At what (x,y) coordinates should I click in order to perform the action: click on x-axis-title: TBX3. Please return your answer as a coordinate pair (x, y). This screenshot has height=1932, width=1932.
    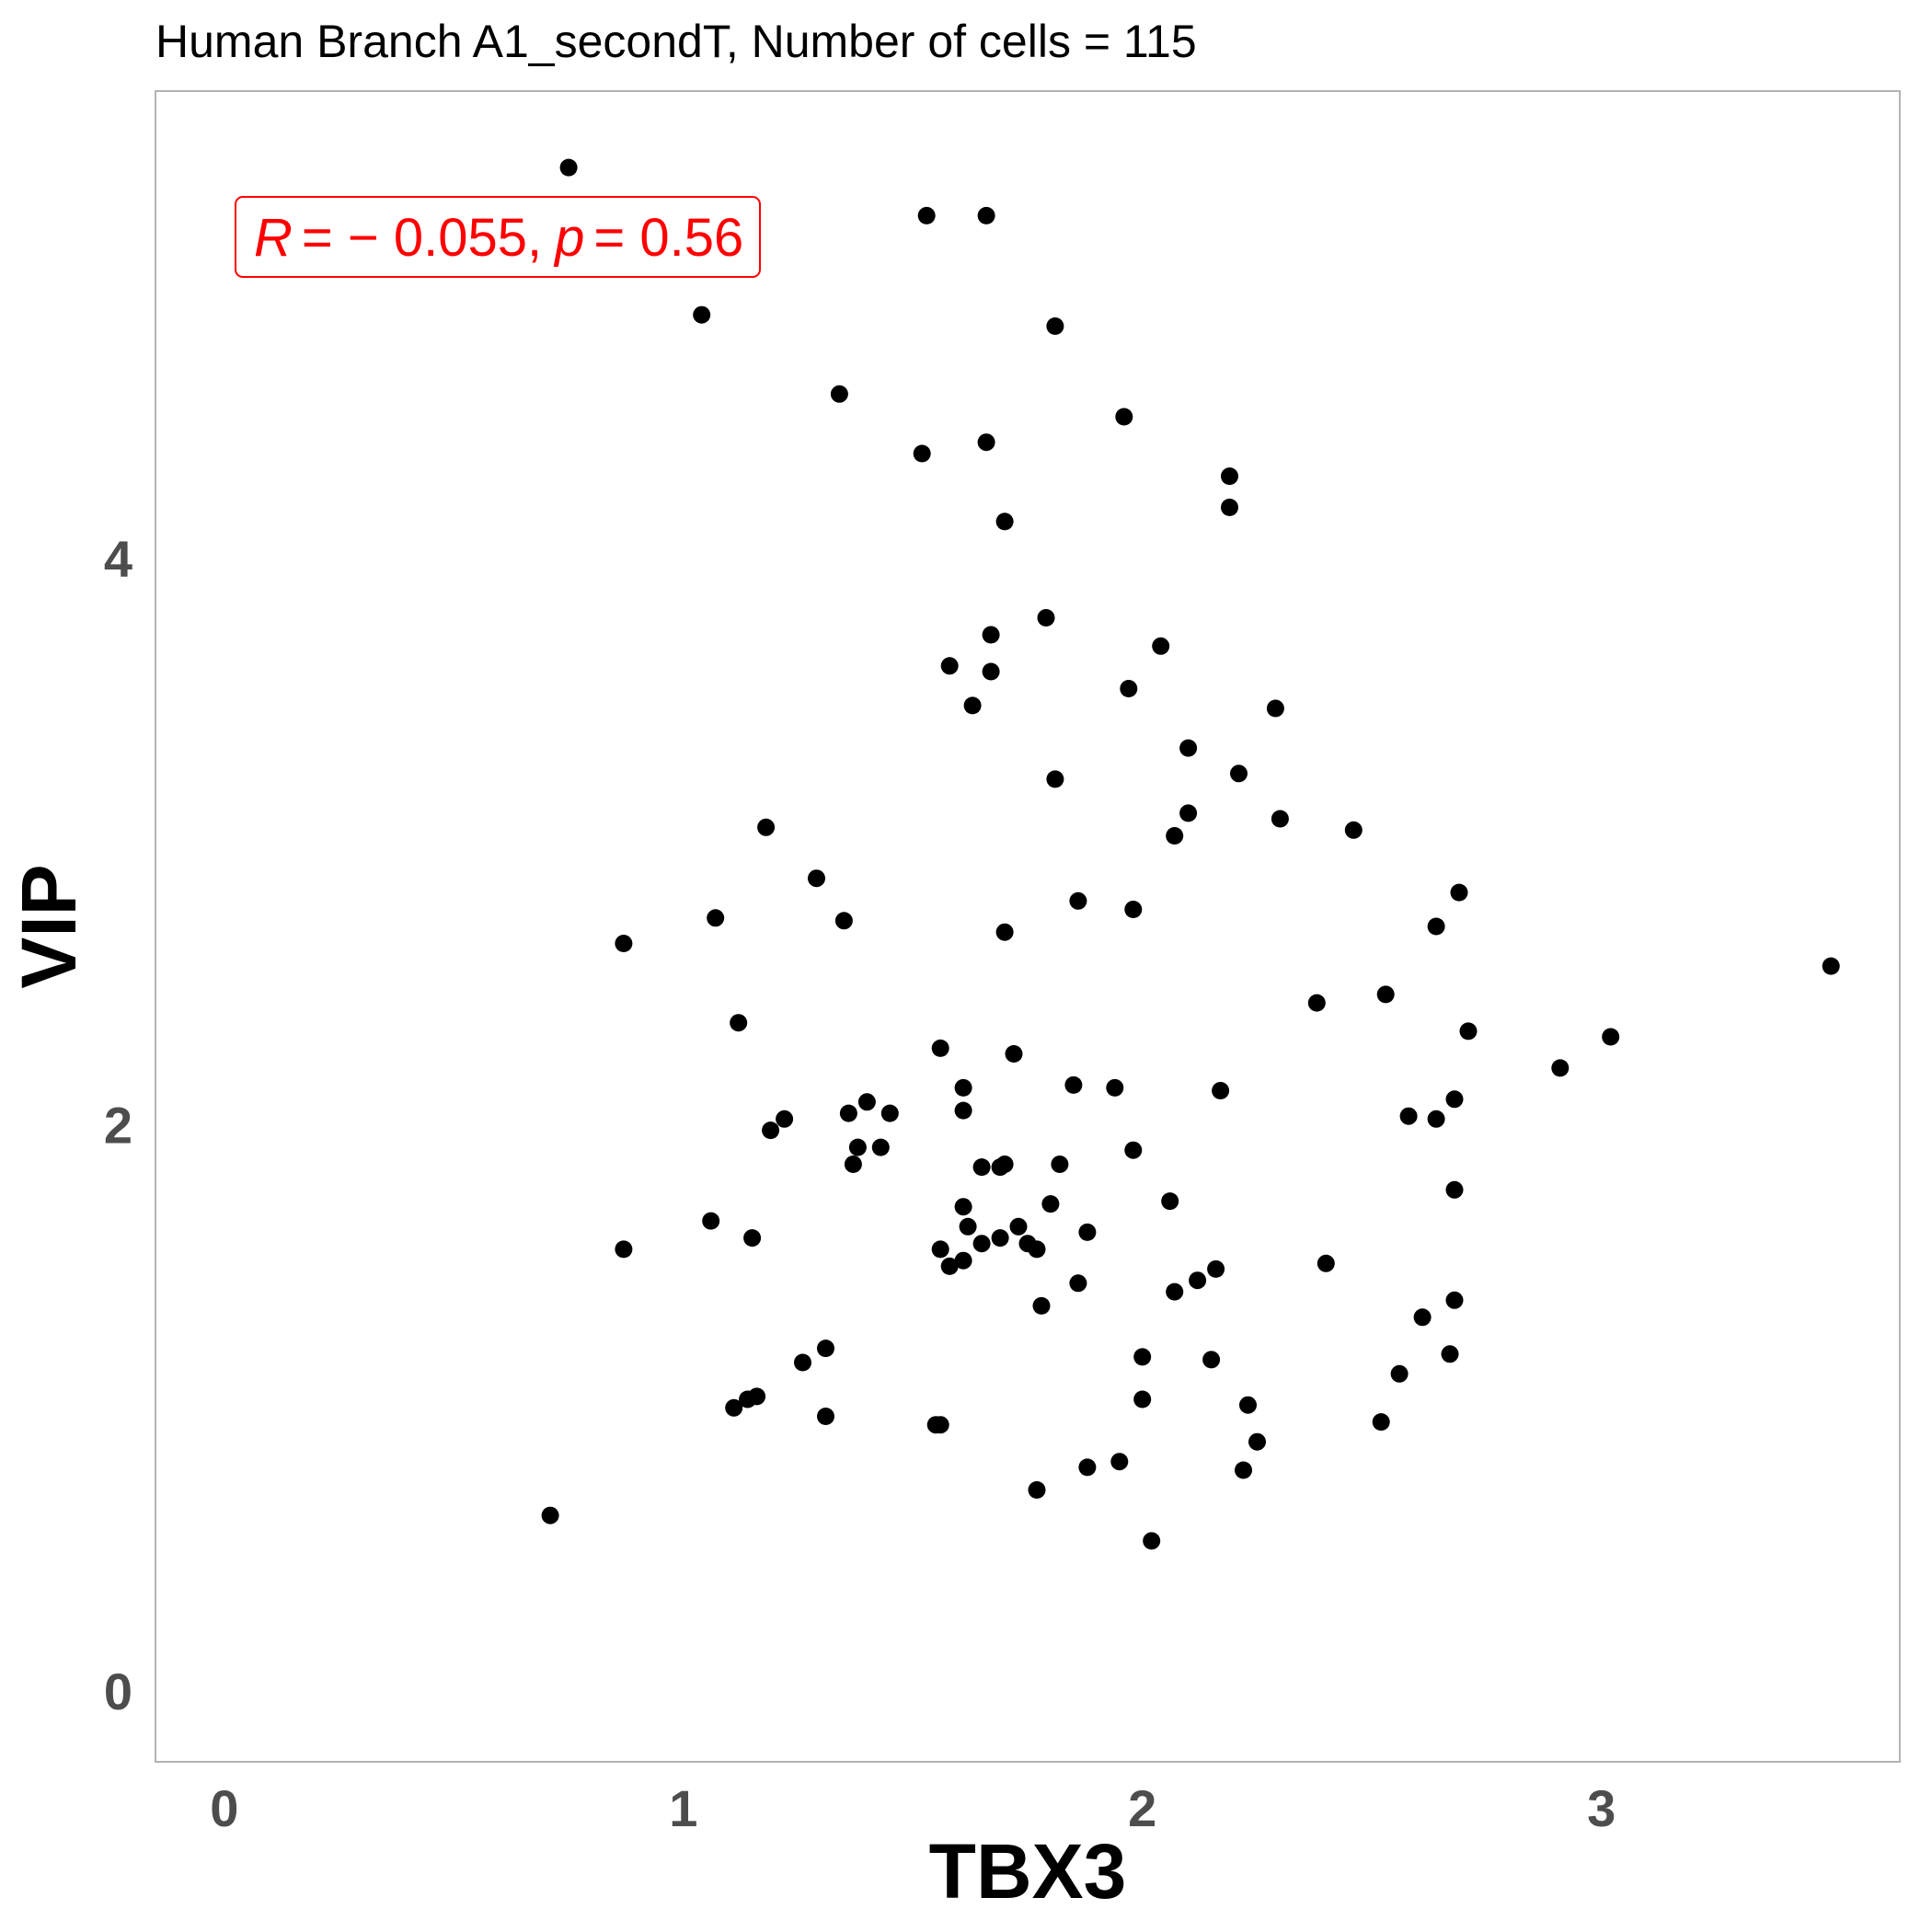
    Looking at the image, I should click on (1028, 1871).